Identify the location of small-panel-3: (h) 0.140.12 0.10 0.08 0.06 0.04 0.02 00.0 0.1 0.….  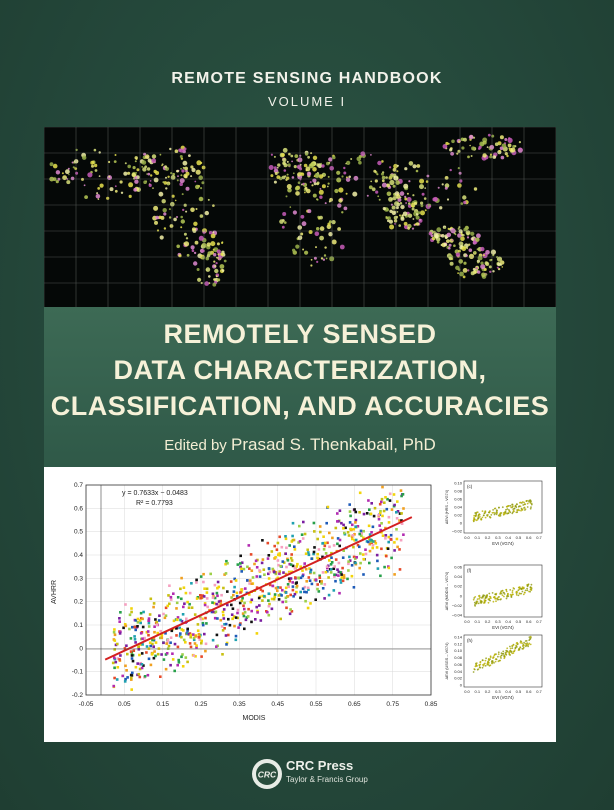
(494, 668).